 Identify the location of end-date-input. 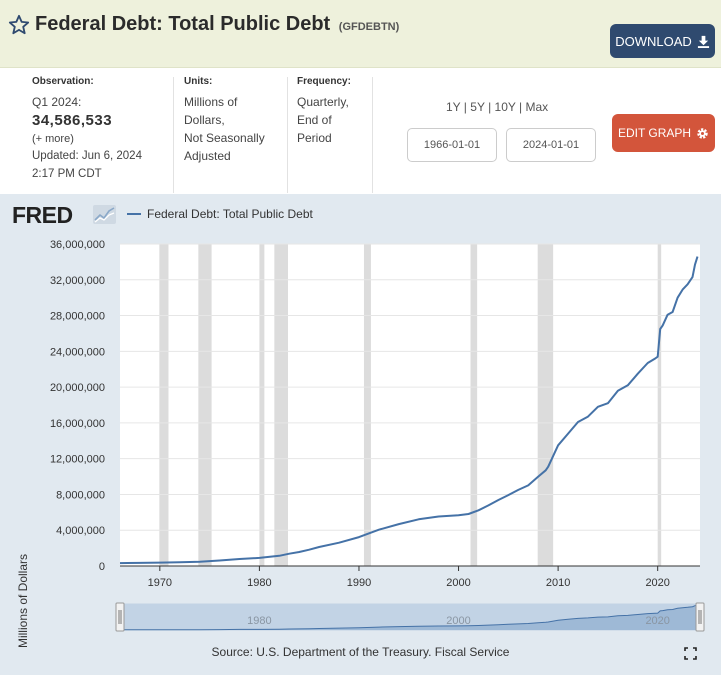
(551, 145).